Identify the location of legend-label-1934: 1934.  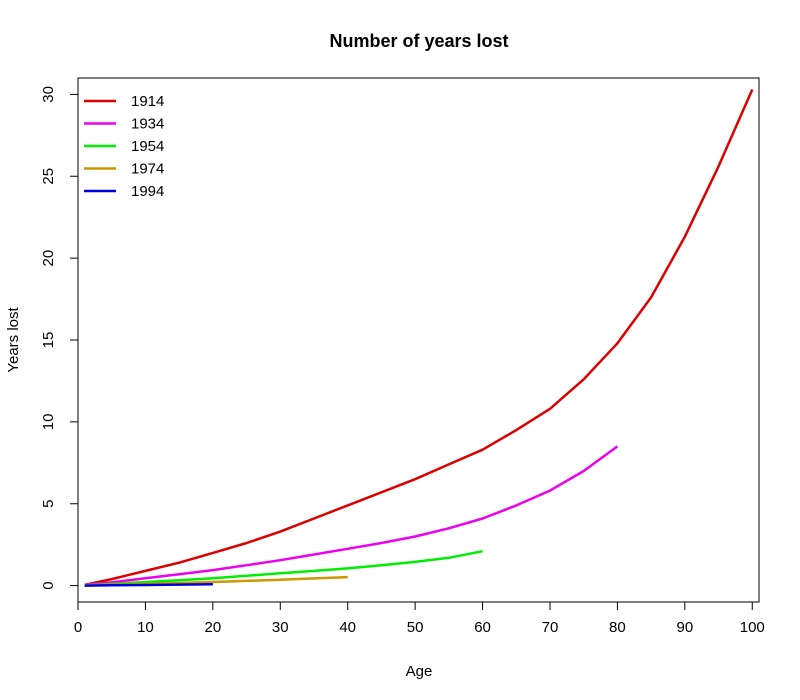
(147, 124).